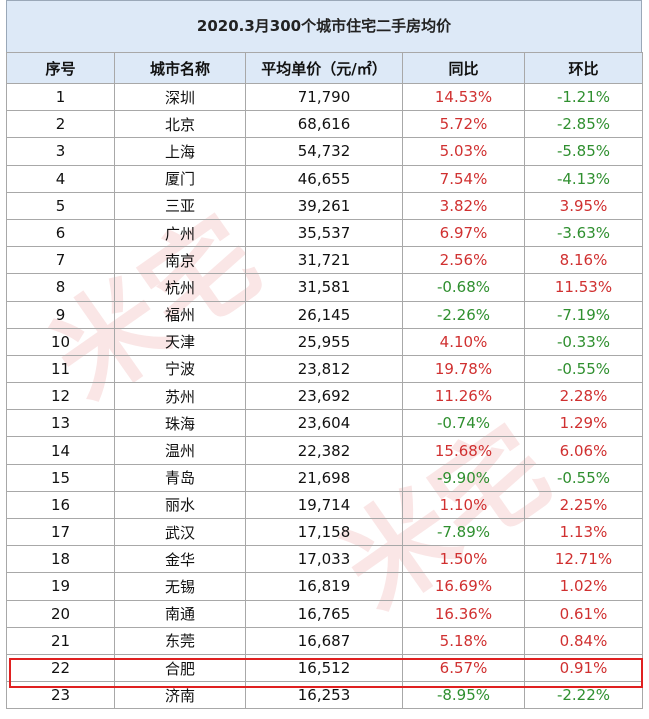 The height and width of the screenshot is (719, 649). Describe the element at coordinates (583, 423) in the screenshot. I see `mom-change: 1.29%` at that location.